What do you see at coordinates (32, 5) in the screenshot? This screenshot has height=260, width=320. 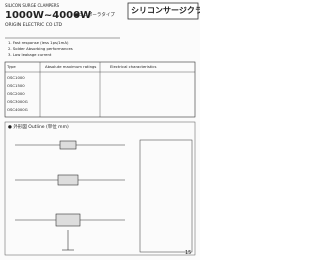 I see `category: SILICON SURGE CLAMPERS` at bounding box center [32, 5].